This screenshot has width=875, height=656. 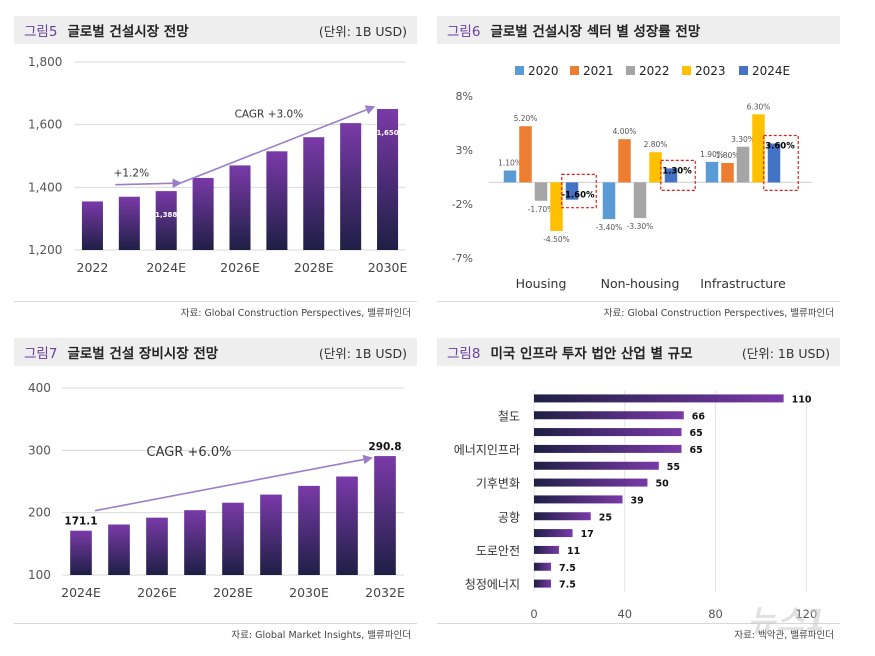 What do you see at coordinates (780, 147) in the screenshot?
I see `bar-data-label: 3.60%` at bounding box center [780, 147].